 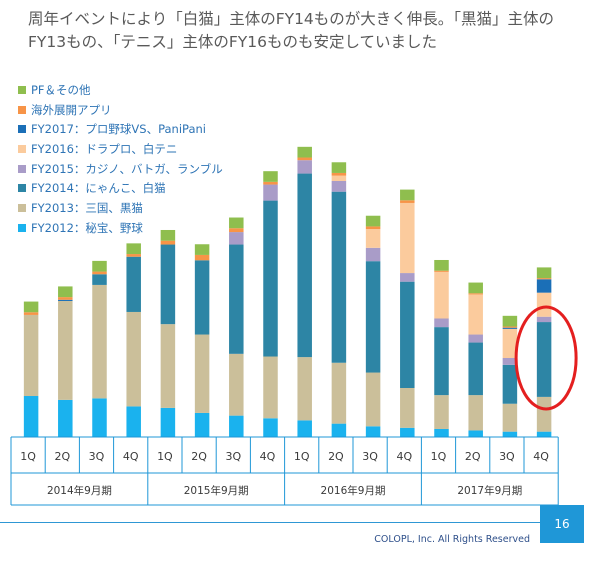 What do you see at coordinates (544, 414) in the screenshot?
I see `bar-segment-q16-s2` at bounding box center [544, 414].